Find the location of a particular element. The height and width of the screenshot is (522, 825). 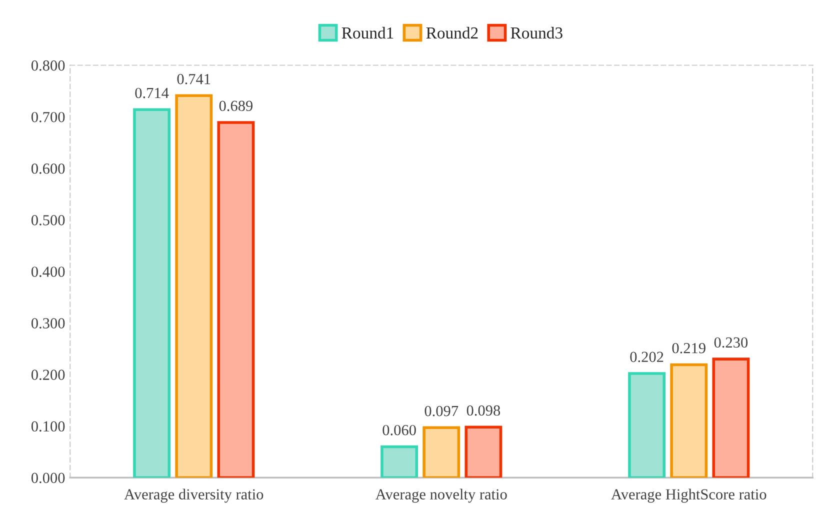

data-label: 0.230 is located at coordinates (731, 342).